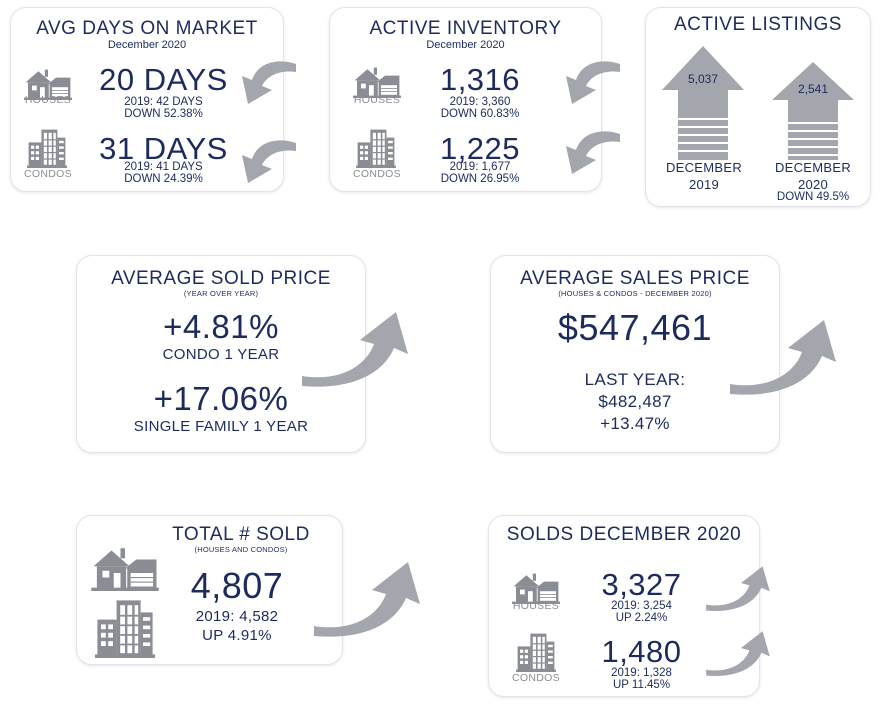  I want to click on listings-2020-value: 2,541, so click(813, 89).